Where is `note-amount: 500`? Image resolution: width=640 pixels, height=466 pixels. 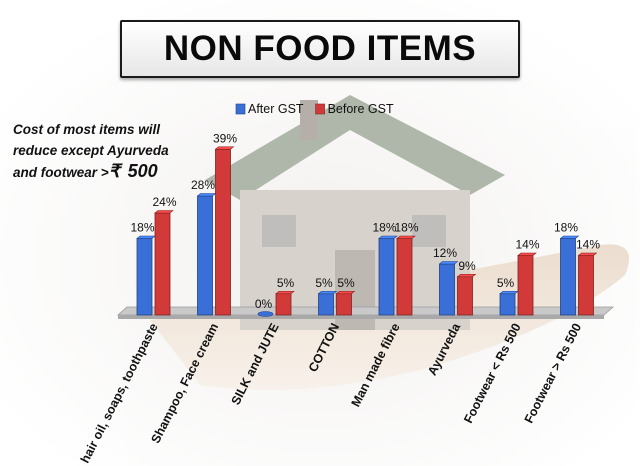
note-amount: 500 is located at coordinates (142, 171).